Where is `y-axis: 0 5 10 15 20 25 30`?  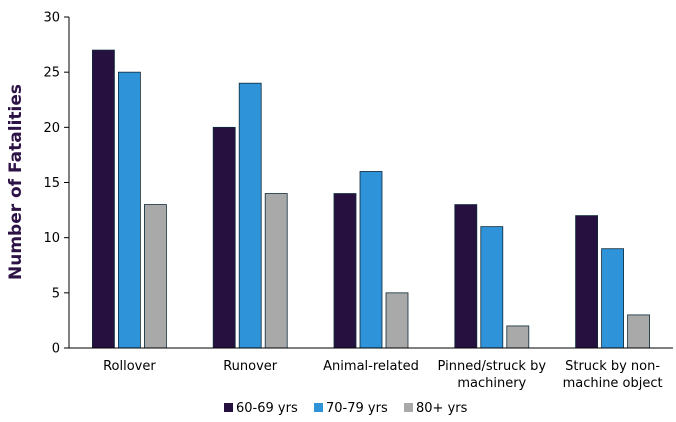 y-axis: 0 5 10 15 20 25 30 is located at coordinates (56, 184).